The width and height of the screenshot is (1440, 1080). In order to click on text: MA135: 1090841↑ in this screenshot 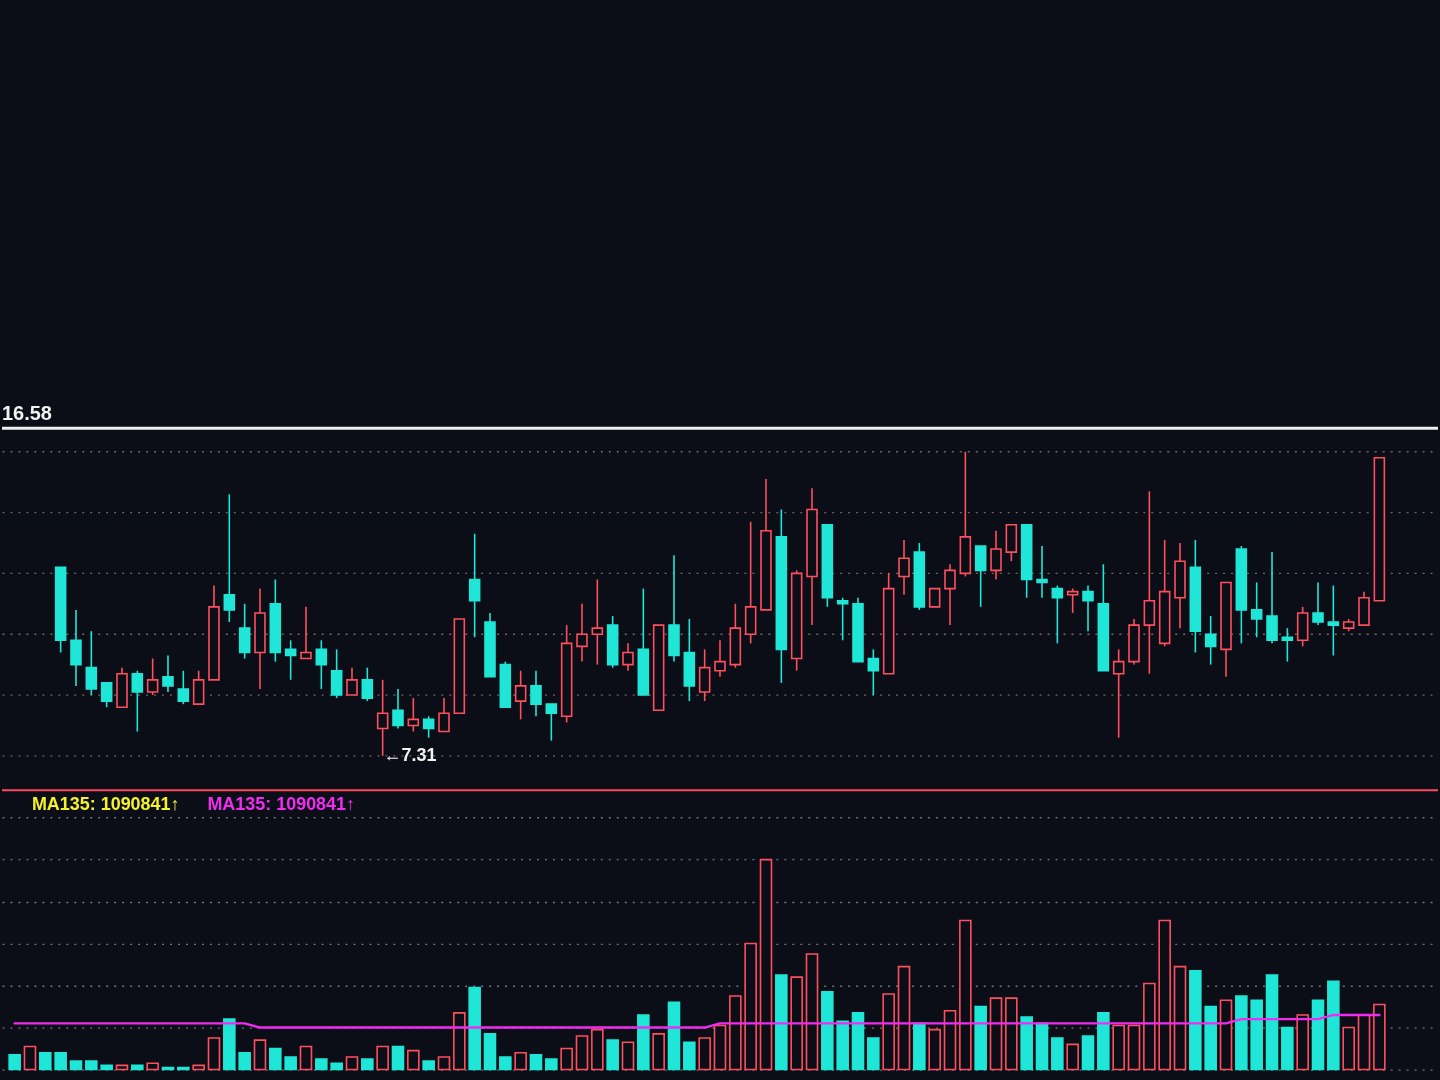, I will do `click(281, 804)`.